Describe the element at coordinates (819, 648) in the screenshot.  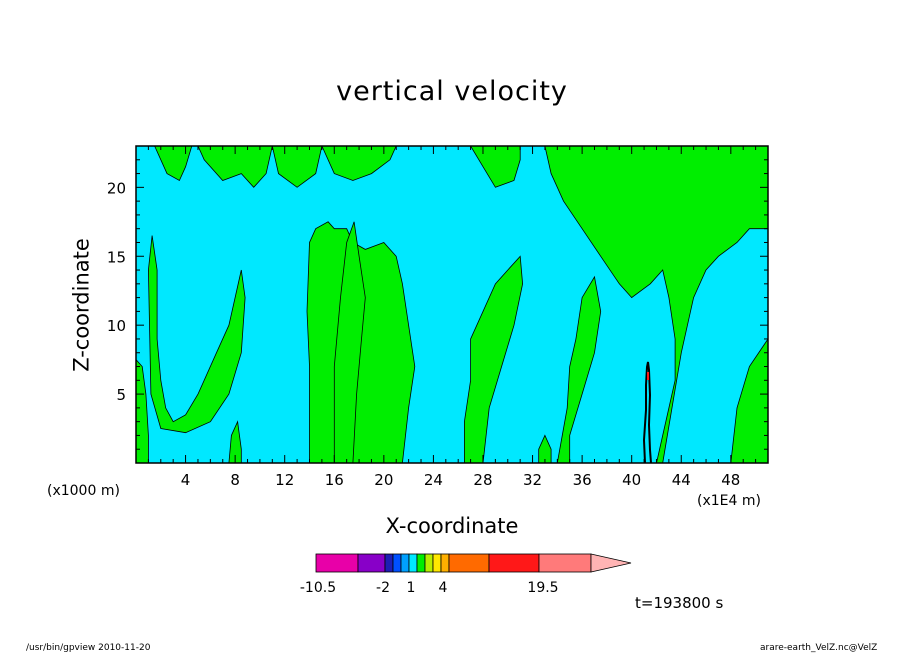
I see `footer-source-file: arare-earth_VelZ.nc@VelZ` at that location.